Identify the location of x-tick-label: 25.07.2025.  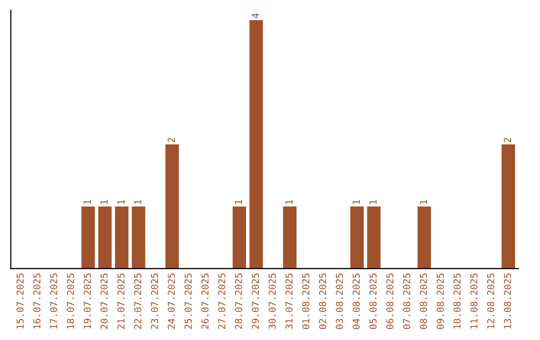
(188, 301).